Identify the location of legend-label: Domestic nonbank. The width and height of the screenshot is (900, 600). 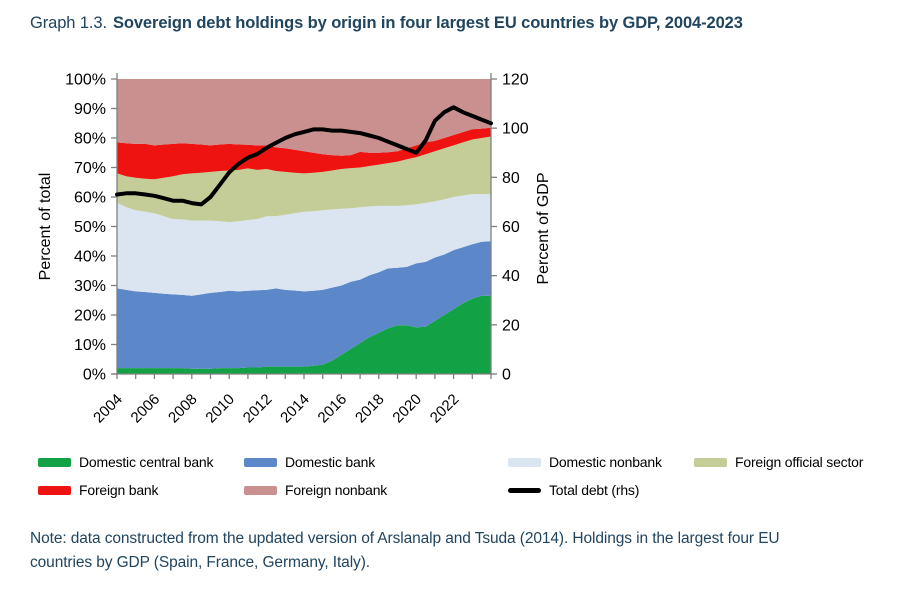
(605, 462).